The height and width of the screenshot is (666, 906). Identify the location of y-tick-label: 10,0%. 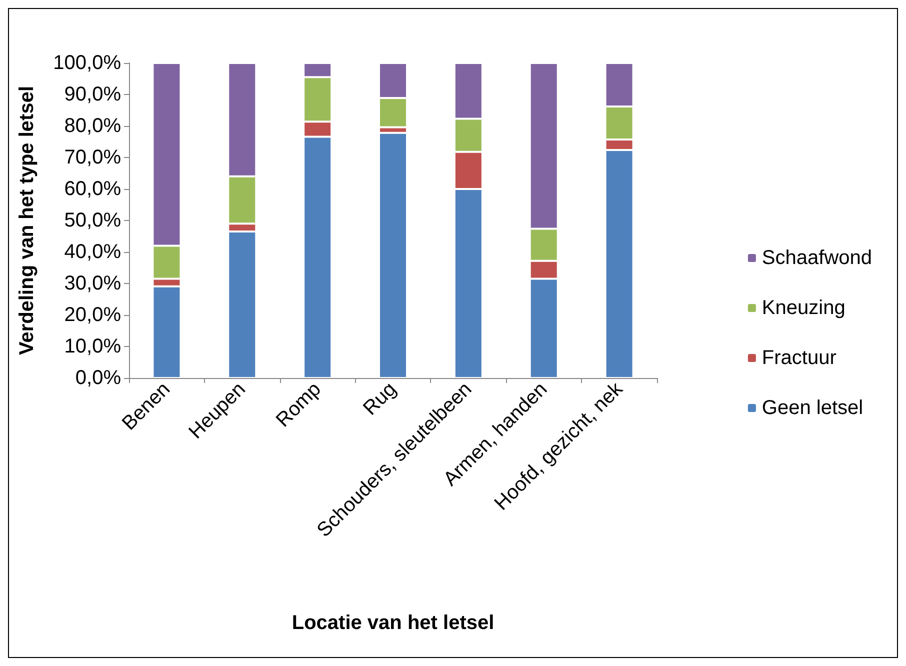
(93, 347).